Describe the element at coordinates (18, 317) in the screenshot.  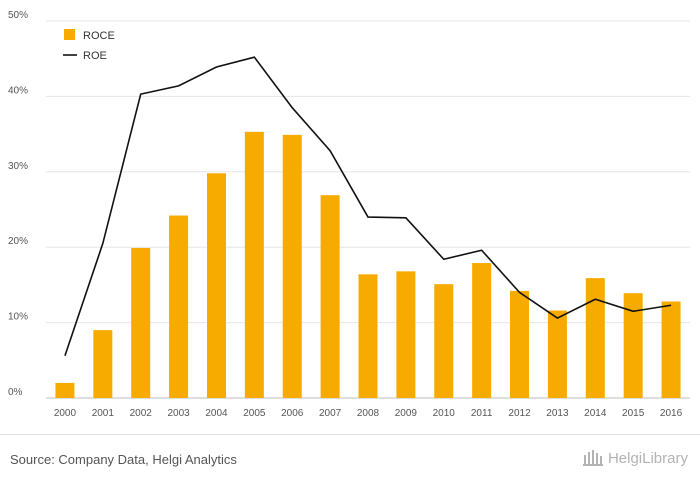
I see `y-tick-label: 10%` at that location.